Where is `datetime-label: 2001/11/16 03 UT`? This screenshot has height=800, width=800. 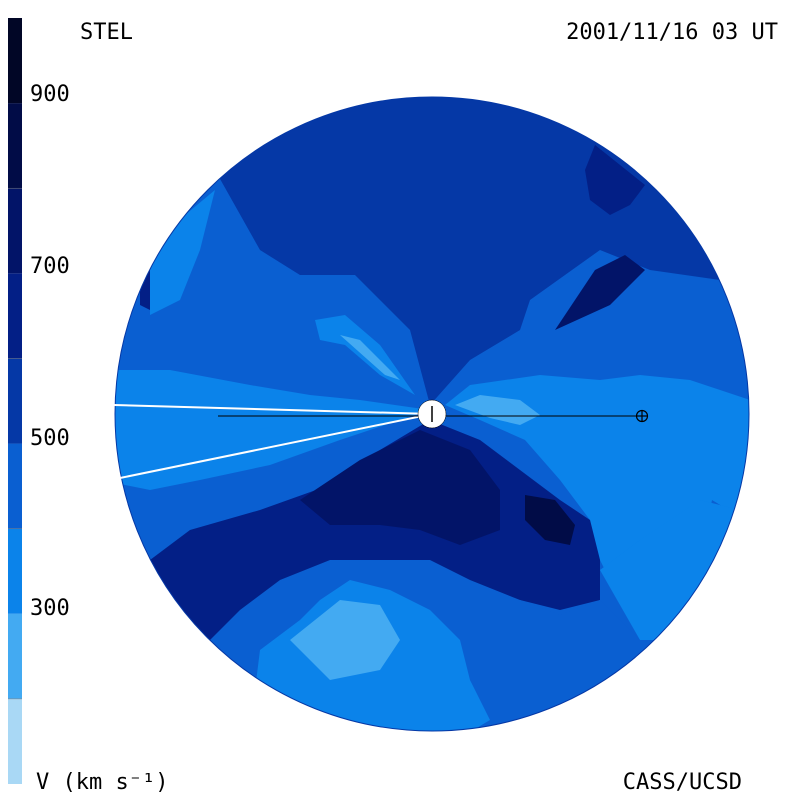 datetime-label: 2001/11/16 03 UT is located at coordinates (672, 32).